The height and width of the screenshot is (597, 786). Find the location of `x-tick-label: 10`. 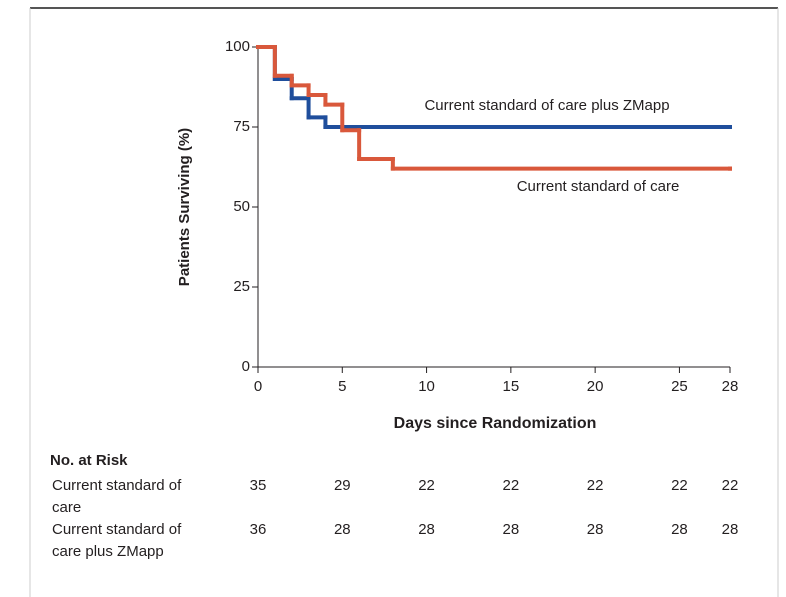

x-tick-label: 10 is located at coordinates (426, 386).